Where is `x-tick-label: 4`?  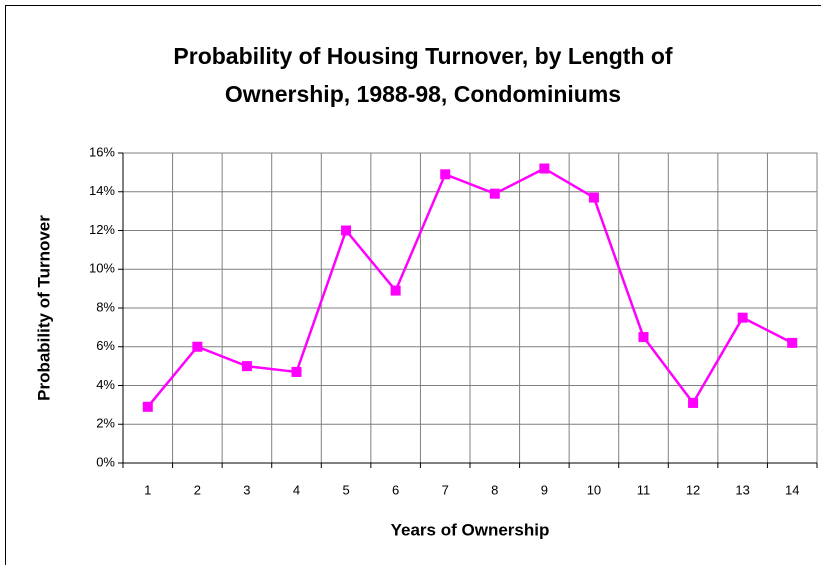
x-tick-label: 4 is located at coordinates (296, 489).